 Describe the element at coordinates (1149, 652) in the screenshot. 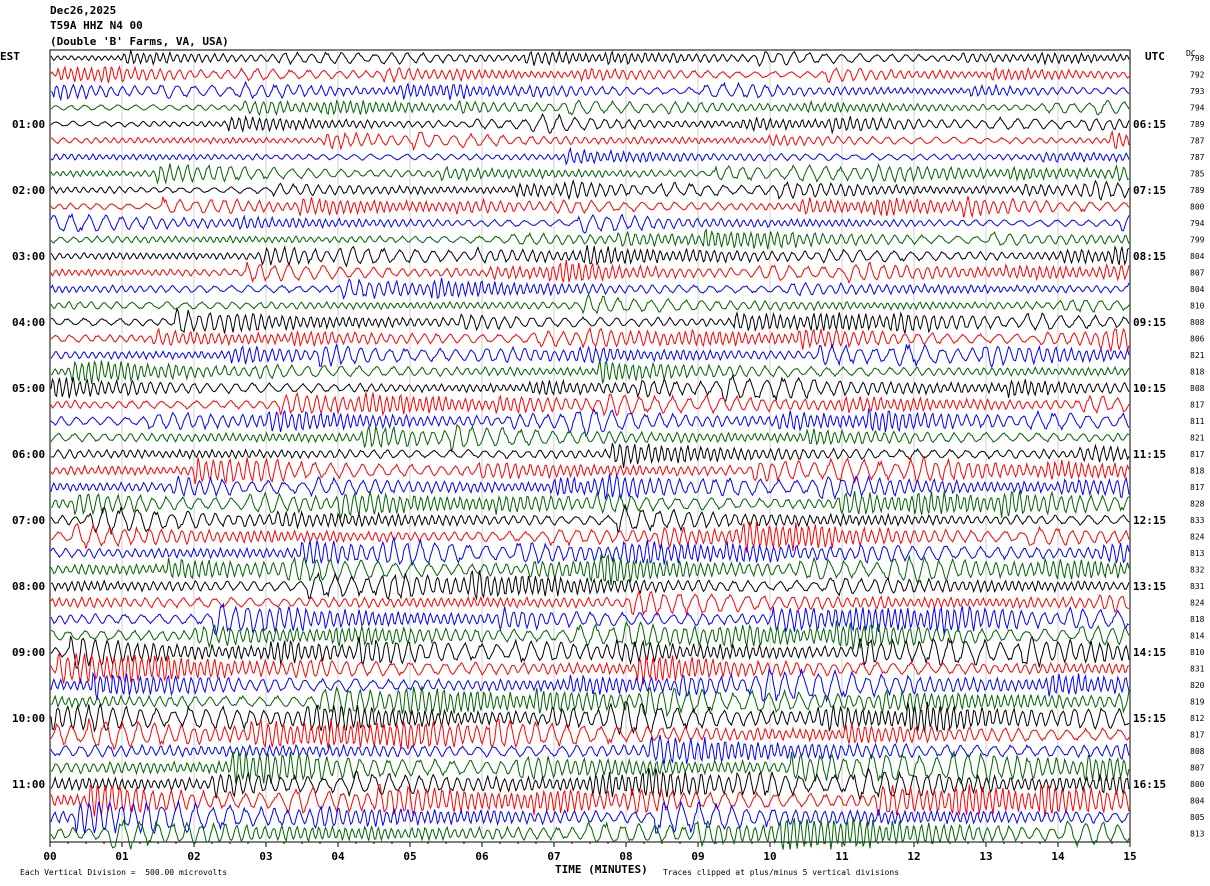

I see `right-hour-label: 14:15` at that location.